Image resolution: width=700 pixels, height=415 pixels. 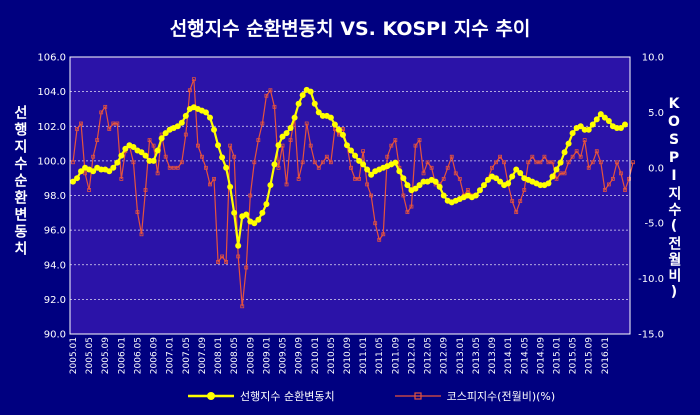 I want to click on y-tick-label-left: 102.0, so click(x=51, y=127).